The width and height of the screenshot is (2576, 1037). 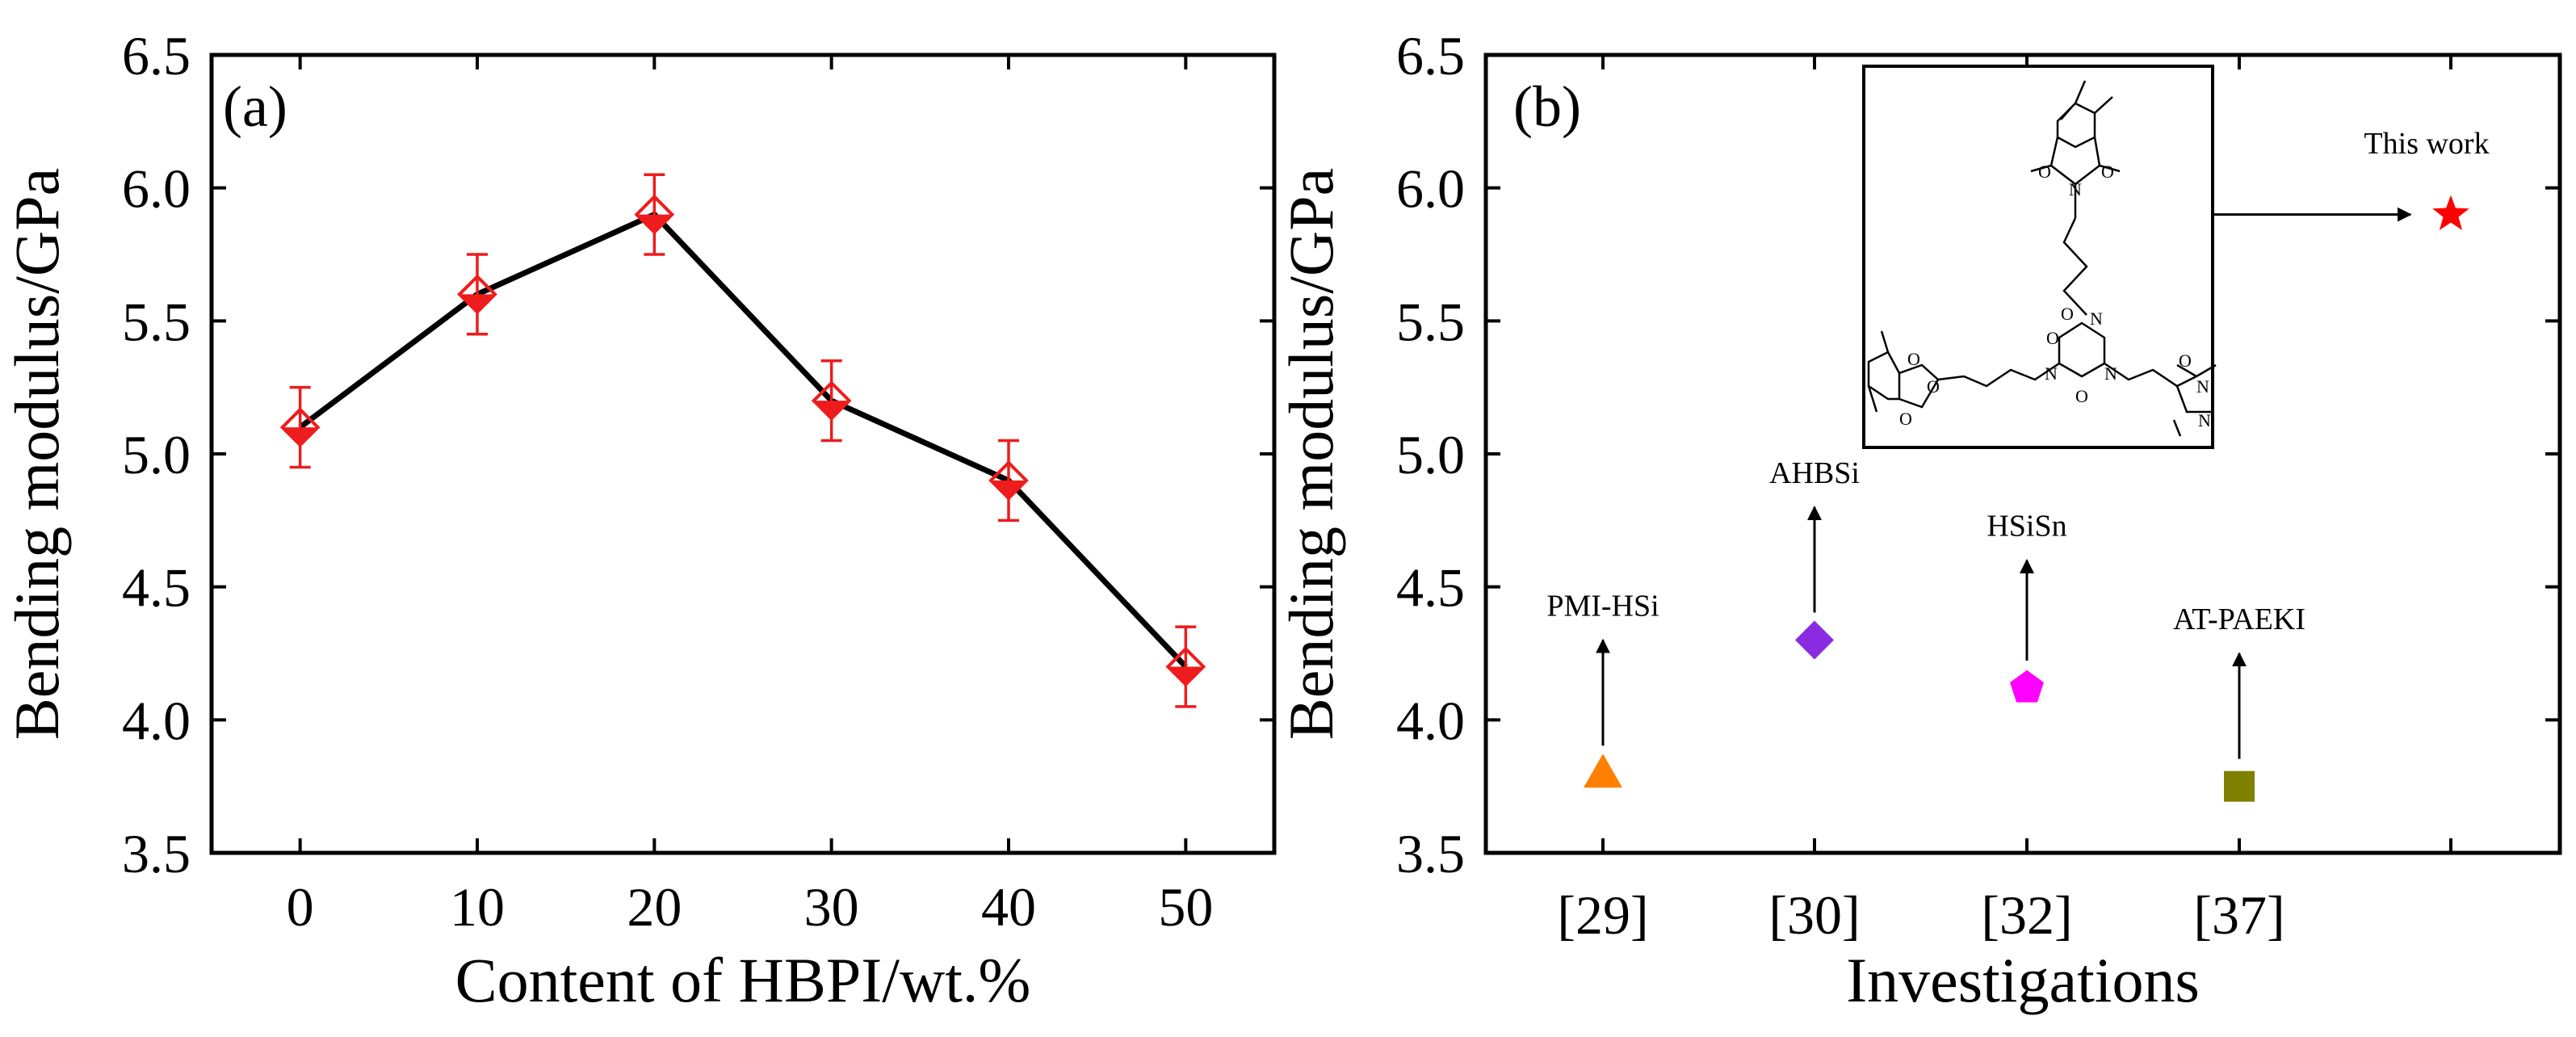 What do you see at coordinates (2204, 420) in the screenshot?
I see `atom-o: N` at bounding box center [2204, 420].